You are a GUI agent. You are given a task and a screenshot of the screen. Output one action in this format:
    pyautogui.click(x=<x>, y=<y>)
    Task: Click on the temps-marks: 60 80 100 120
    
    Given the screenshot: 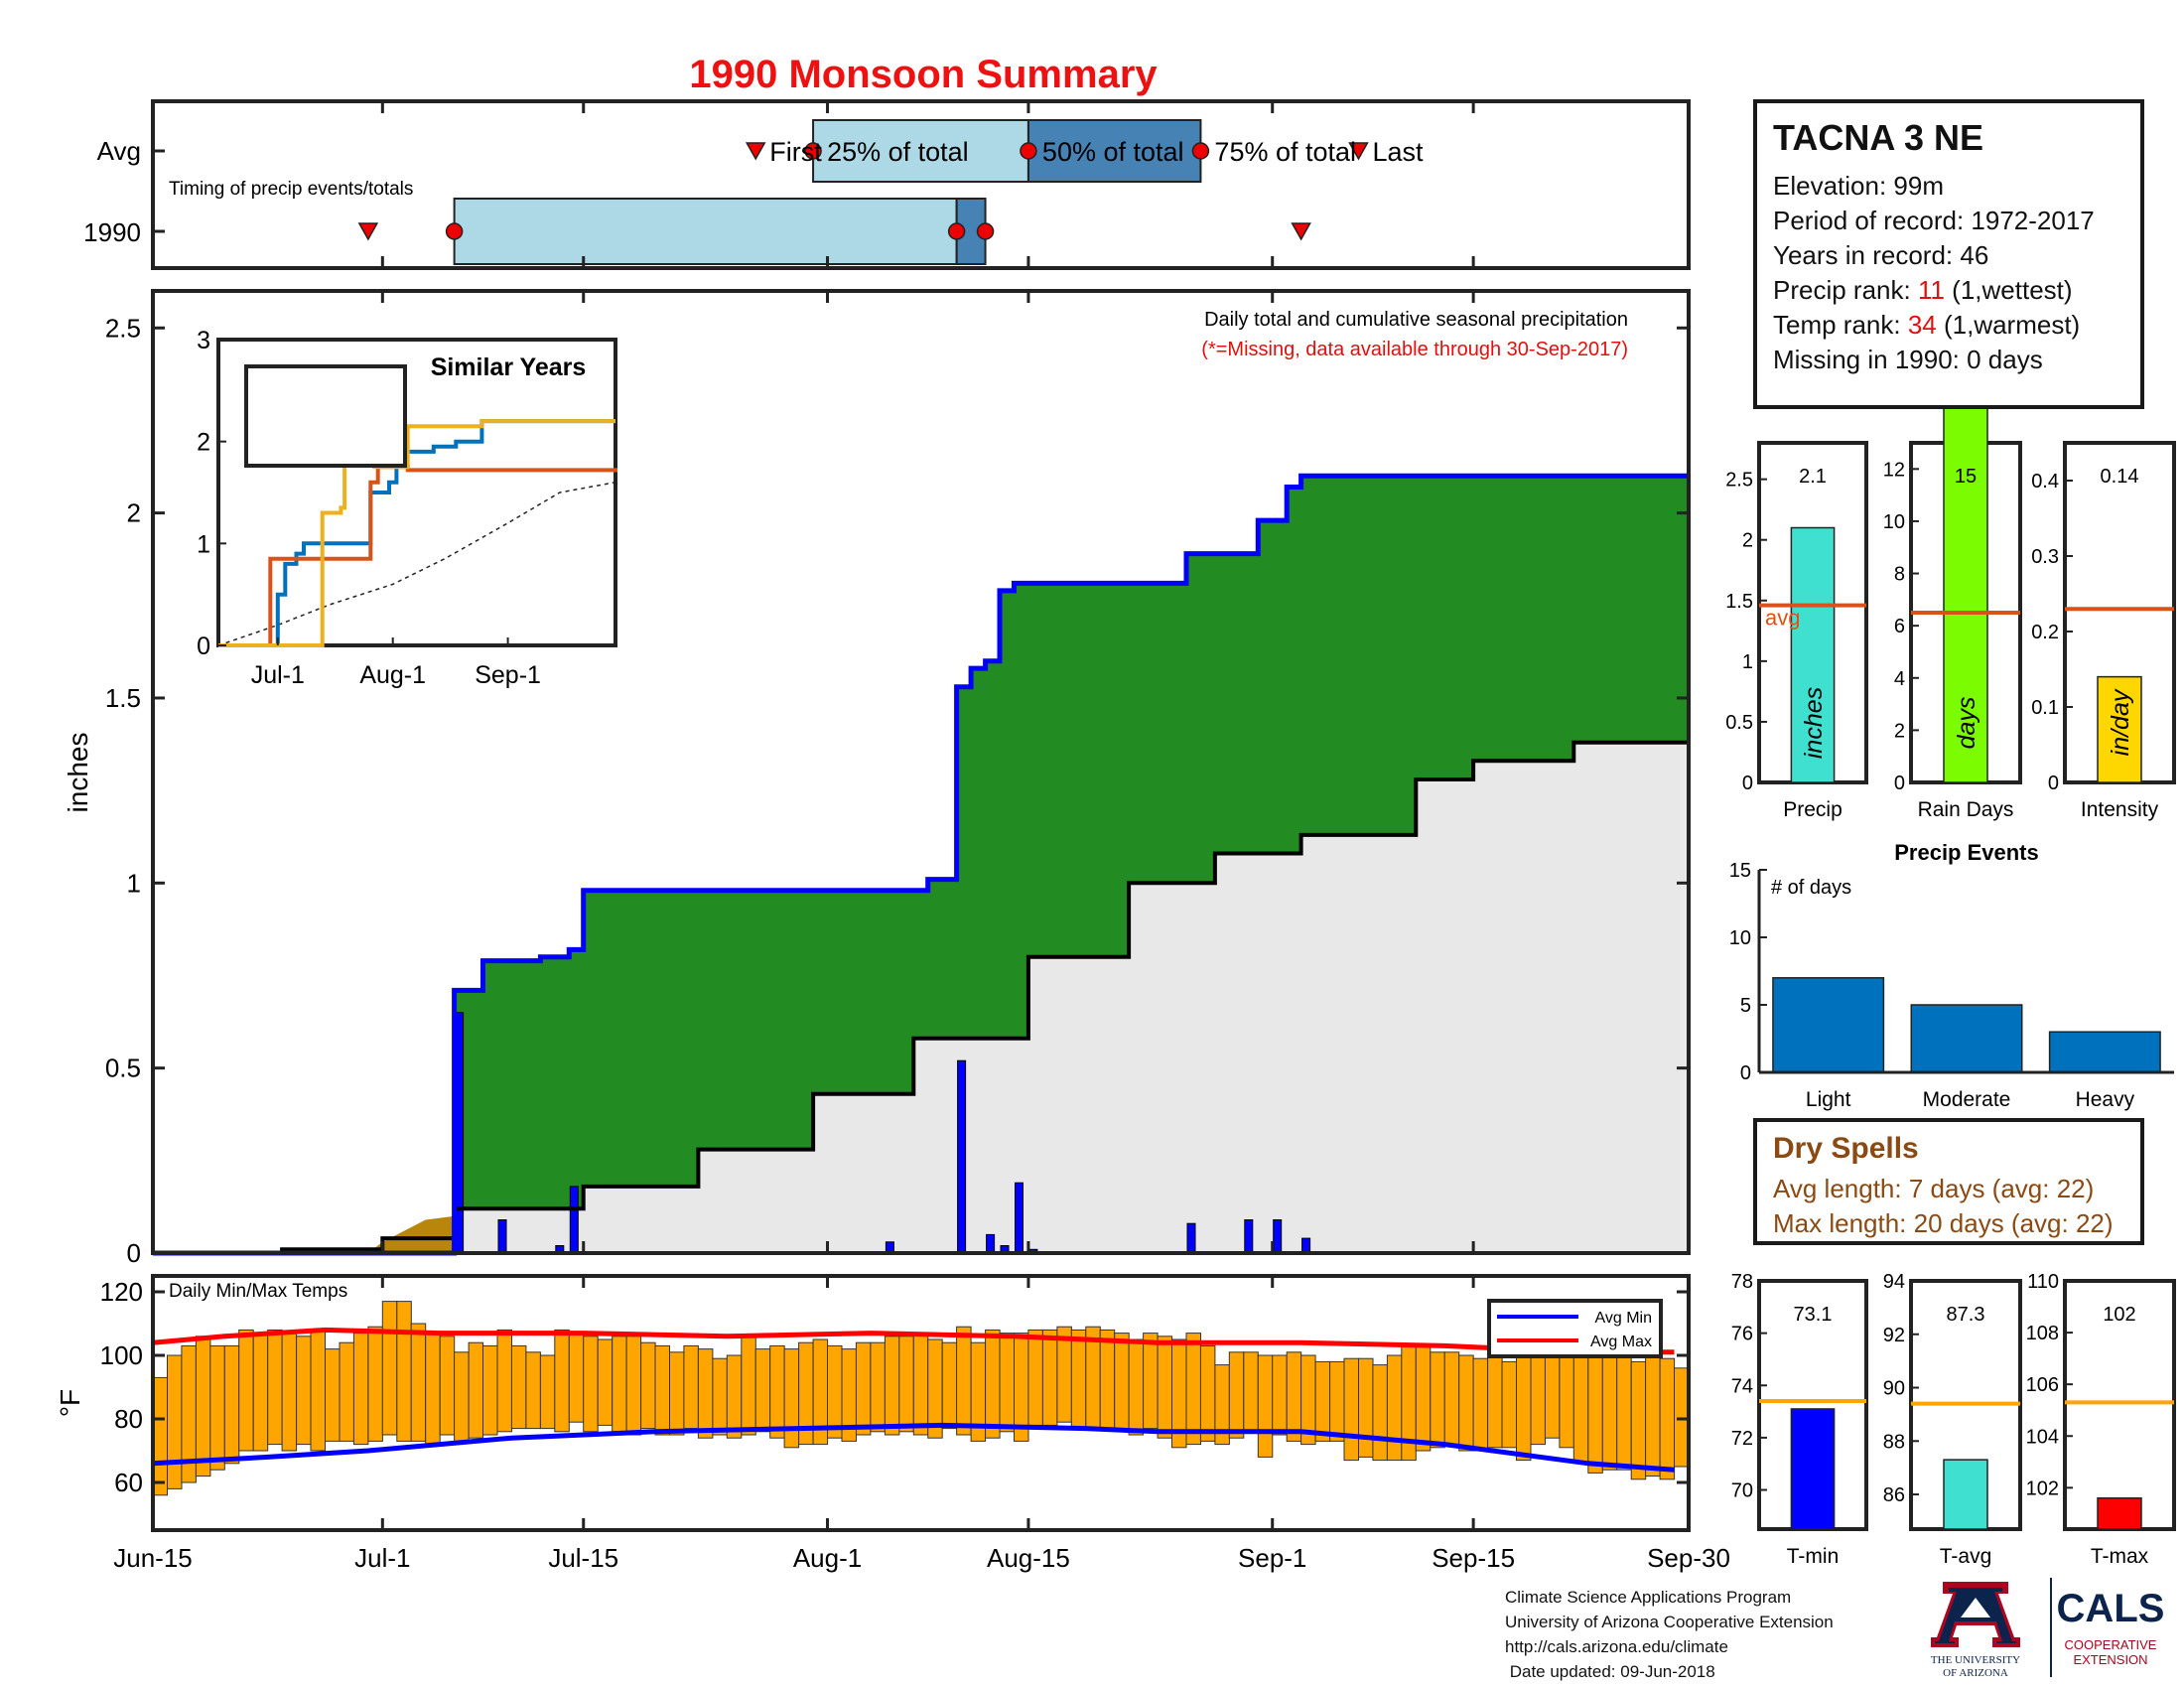 What is the action you would take?
    pyautogui.click(x=895, y=1387)
    